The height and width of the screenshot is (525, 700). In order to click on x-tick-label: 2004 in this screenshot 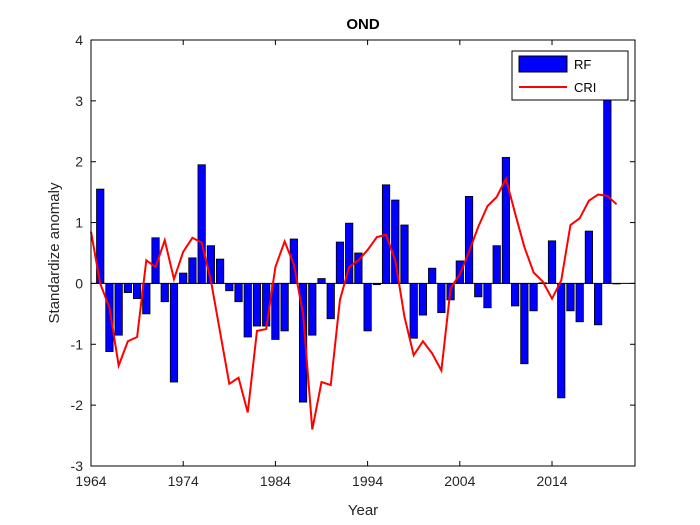, I will do `click(459, 481)`.